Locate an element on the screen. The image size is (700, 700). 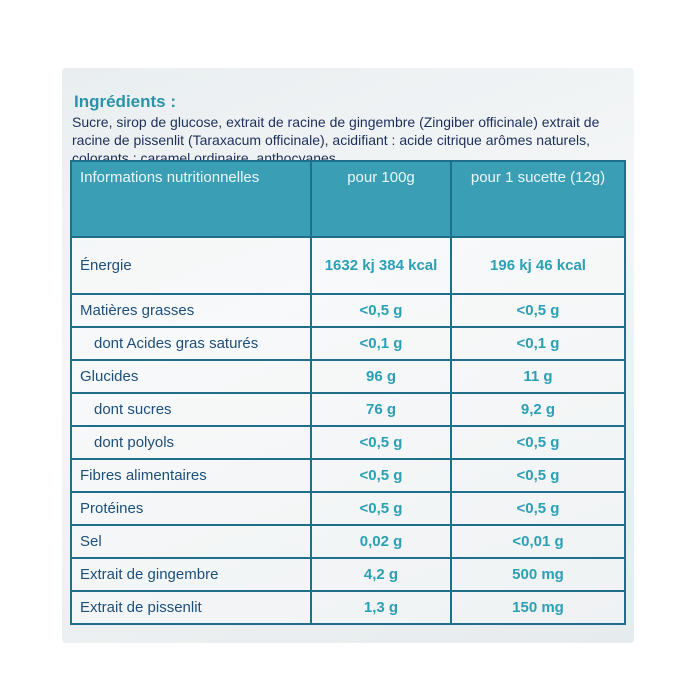
table-row: Sel 0,02 g <0,01 g is located at coordinates (348, 541).